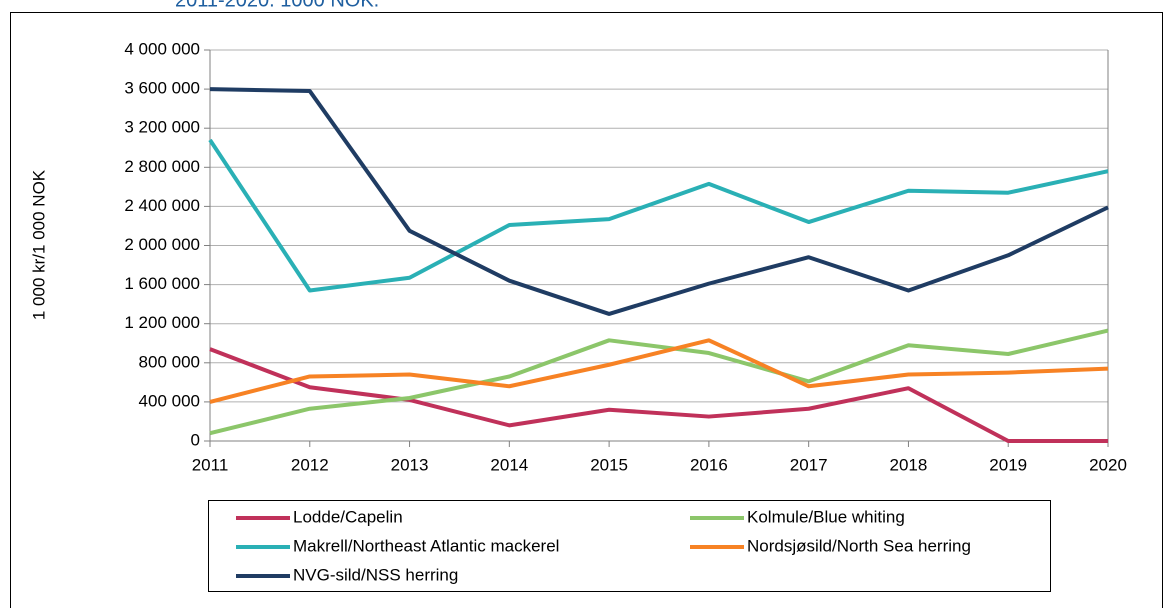 This screenshot has width=1169, height=608. Describe the element at coordinates (169, 361) in the screenshot. I see `y-tick-label: 800 000` at that location.